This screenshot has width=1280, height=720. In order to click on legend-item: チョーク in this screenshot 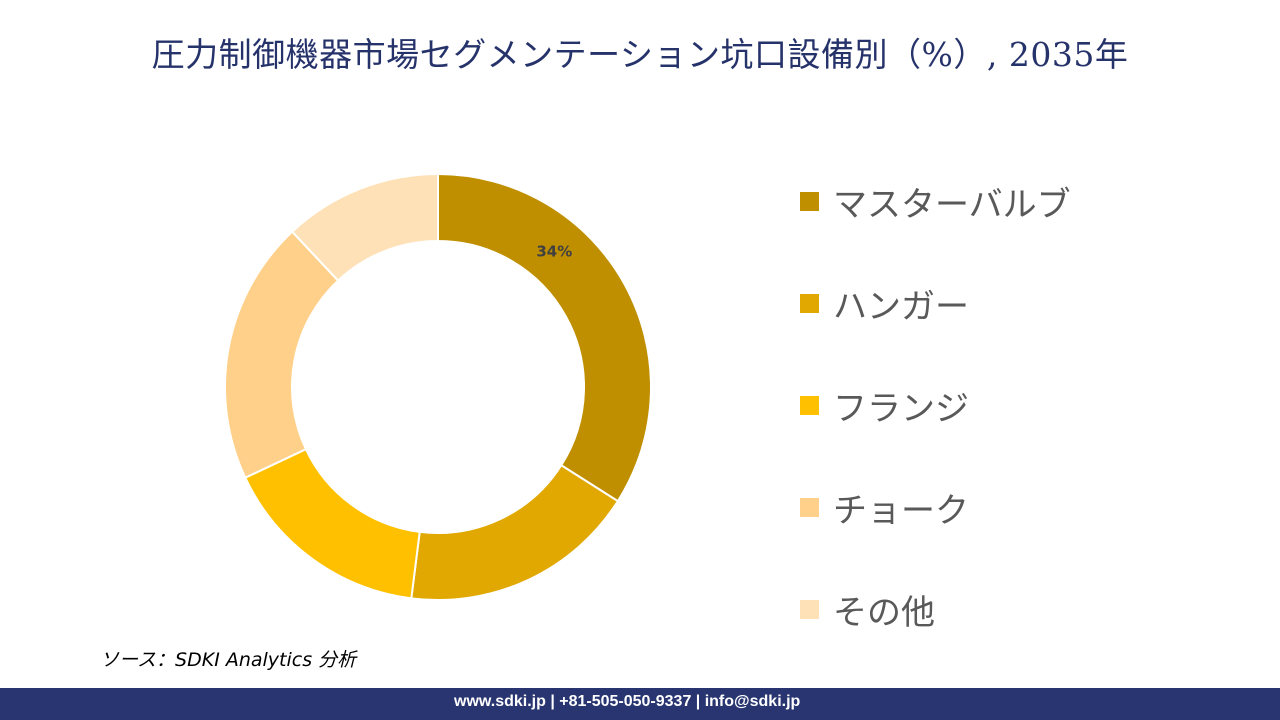, I will do `click(935, 507)`.